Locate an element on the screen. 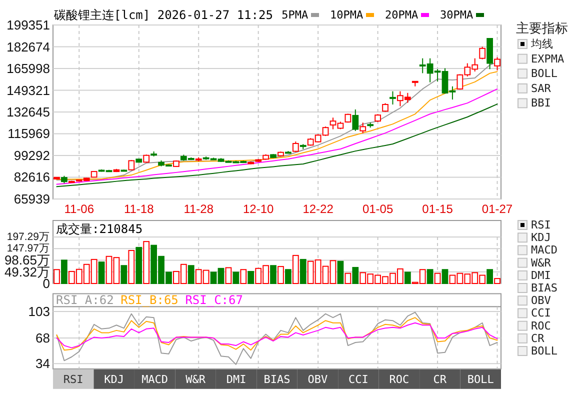 This screenshot has width=584, height=404. y-tick-label: 82616 is located at coordinates (32, 177).